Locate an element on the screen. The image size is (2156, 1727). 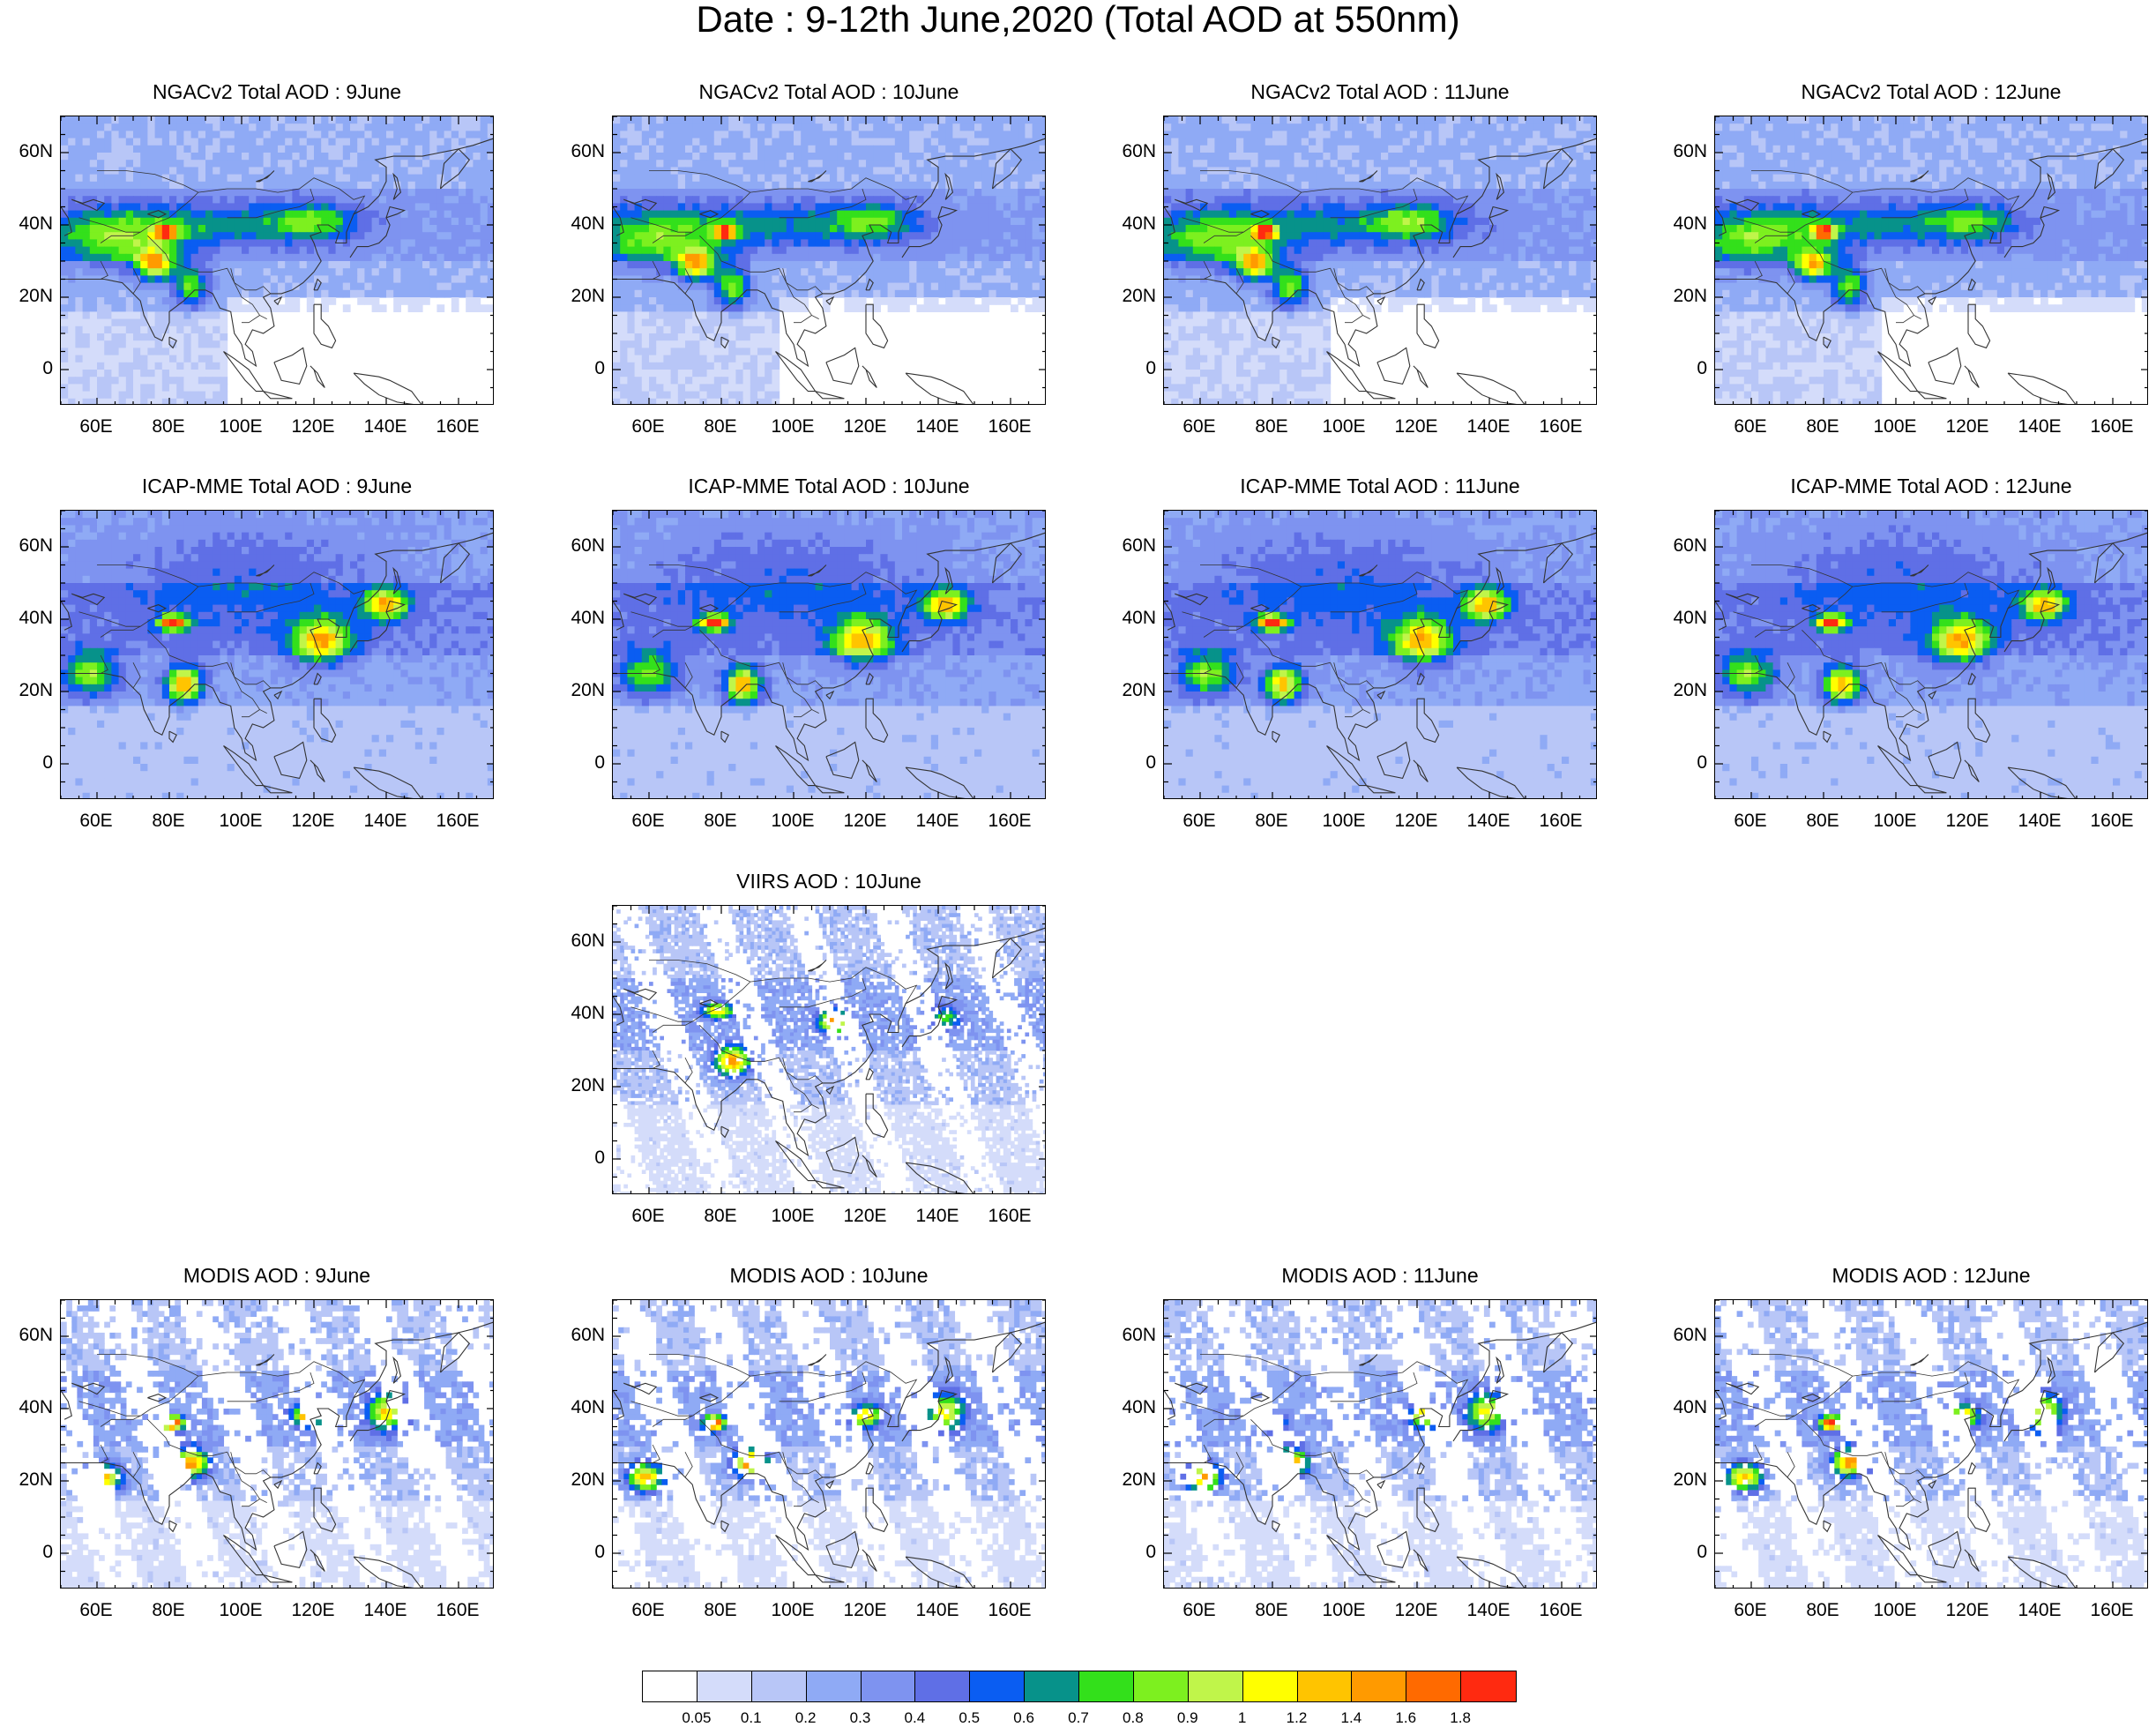
country-border is located at coordinates (672, 237).